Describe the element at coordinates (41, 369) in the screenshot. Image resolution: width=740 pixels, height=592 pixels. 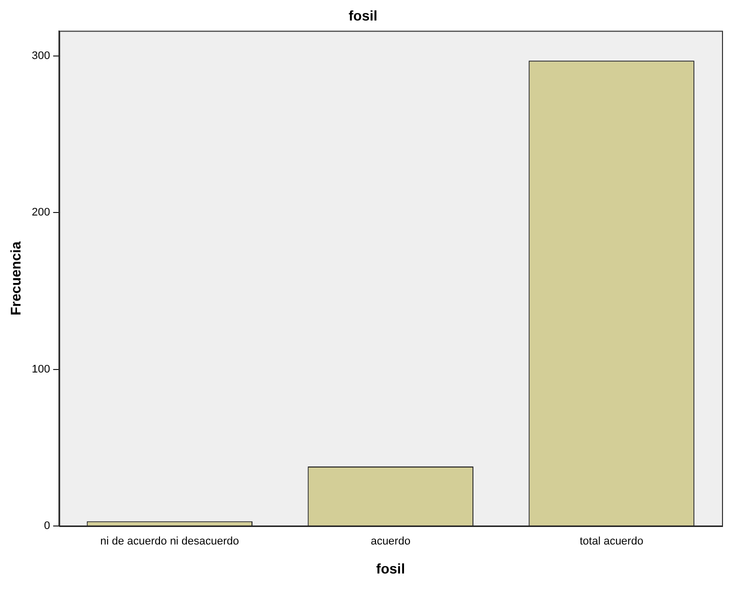
I see `y-tick-label: 100` at that location.